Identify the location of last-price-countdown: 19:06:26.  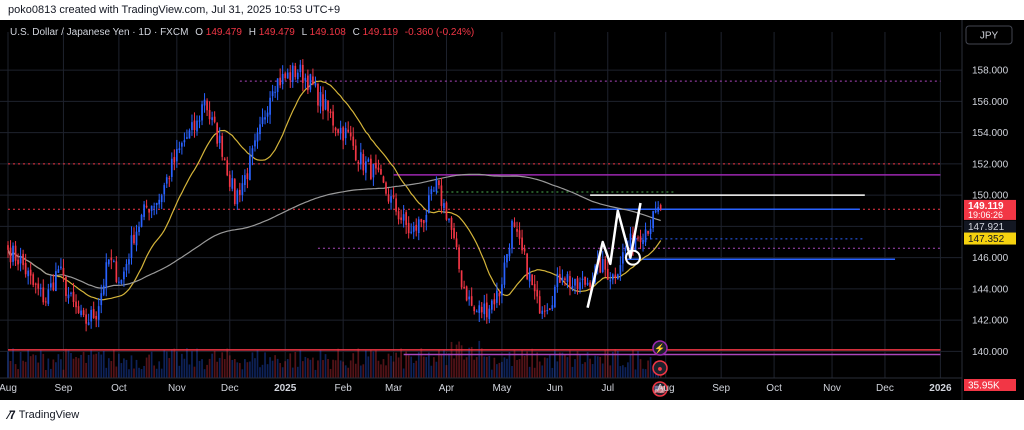
(985, 215).